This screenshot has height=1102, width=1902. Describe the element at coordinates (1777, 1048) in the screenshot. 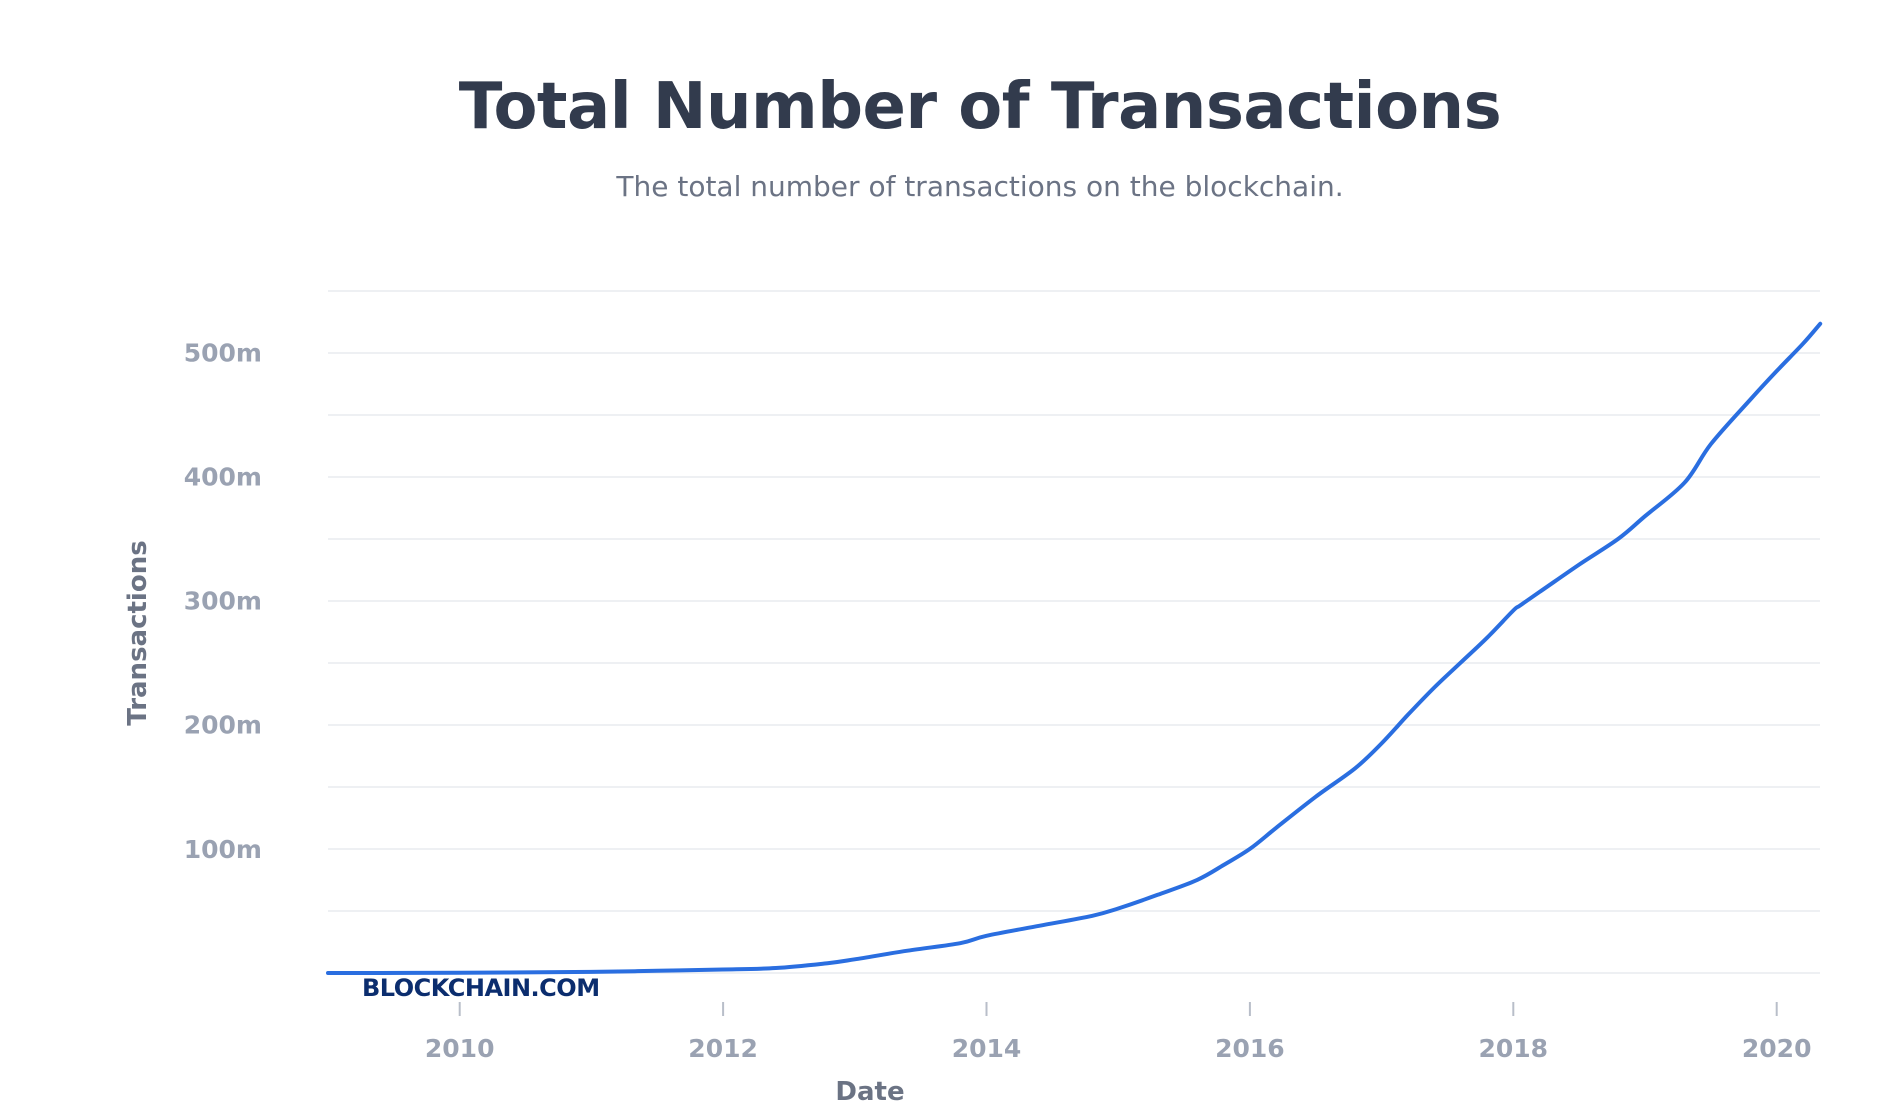

I see `x-tick-label: 2020` at that location.